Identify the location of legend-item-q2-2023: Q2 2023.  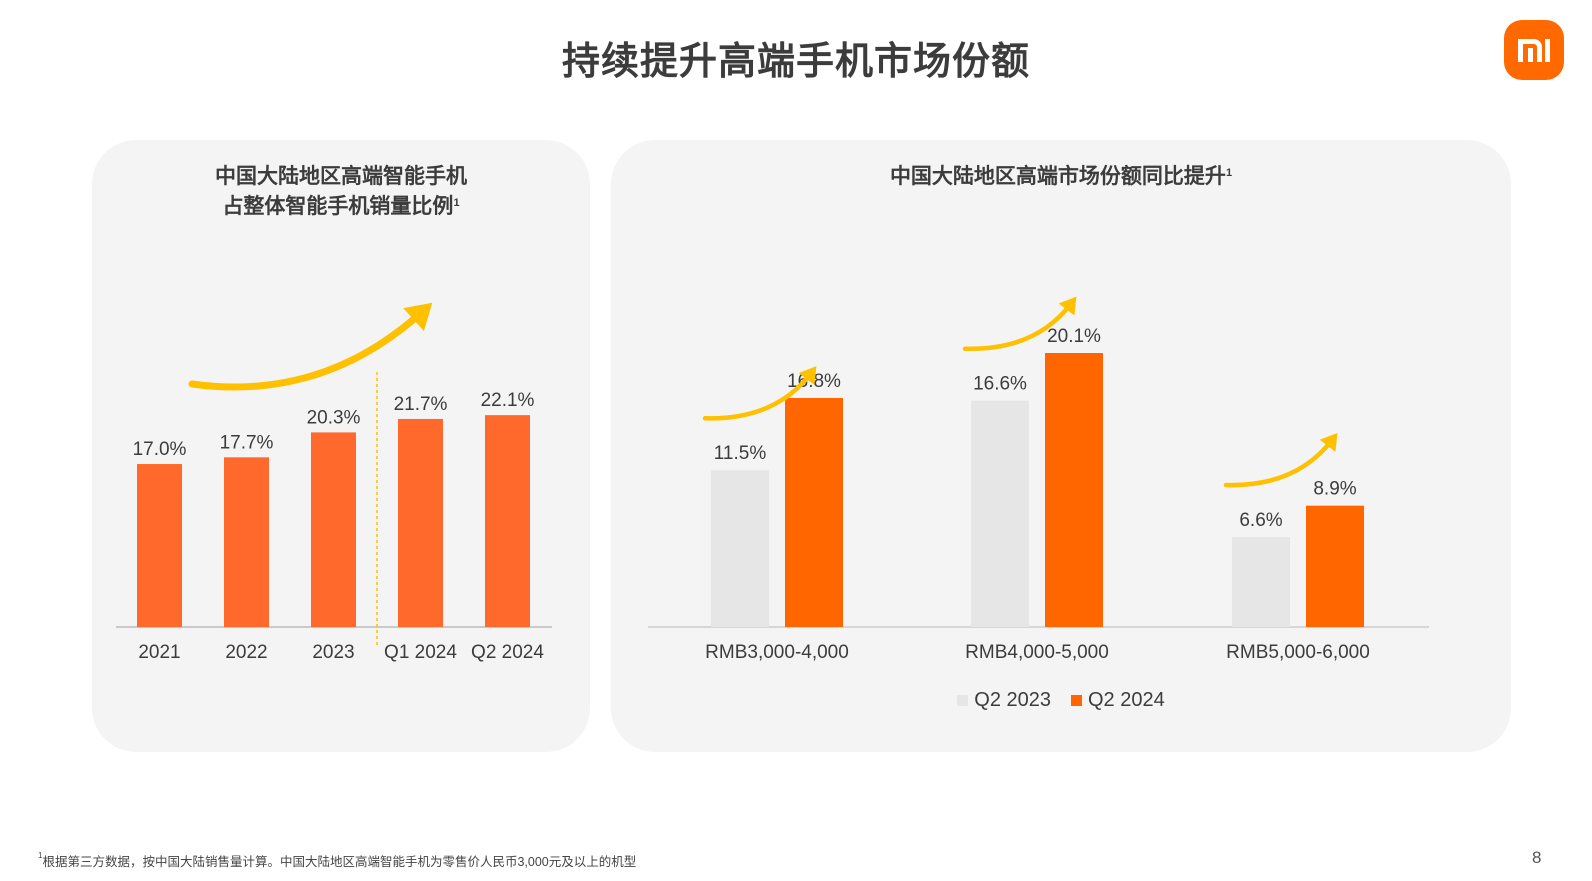
(1004, 700).